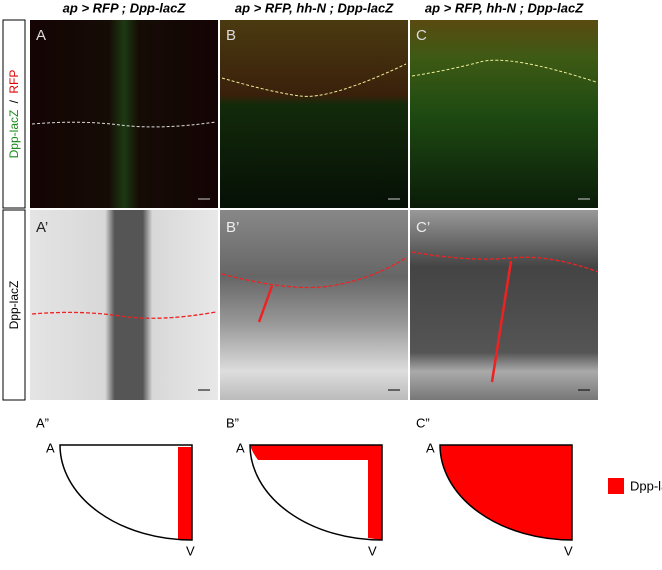 This screenshot has height=570, width=662. Describe the element at coordinates (231, 35) in the screenshot. I see `panel-label: B` at that location.